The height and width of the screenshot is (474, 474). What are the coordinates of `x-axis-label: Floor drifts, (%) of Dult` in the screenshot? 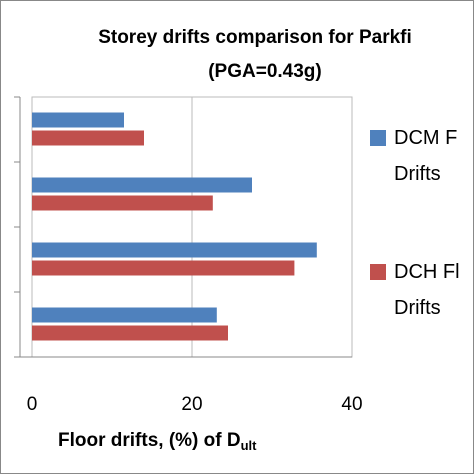 It's located at (157, 441).